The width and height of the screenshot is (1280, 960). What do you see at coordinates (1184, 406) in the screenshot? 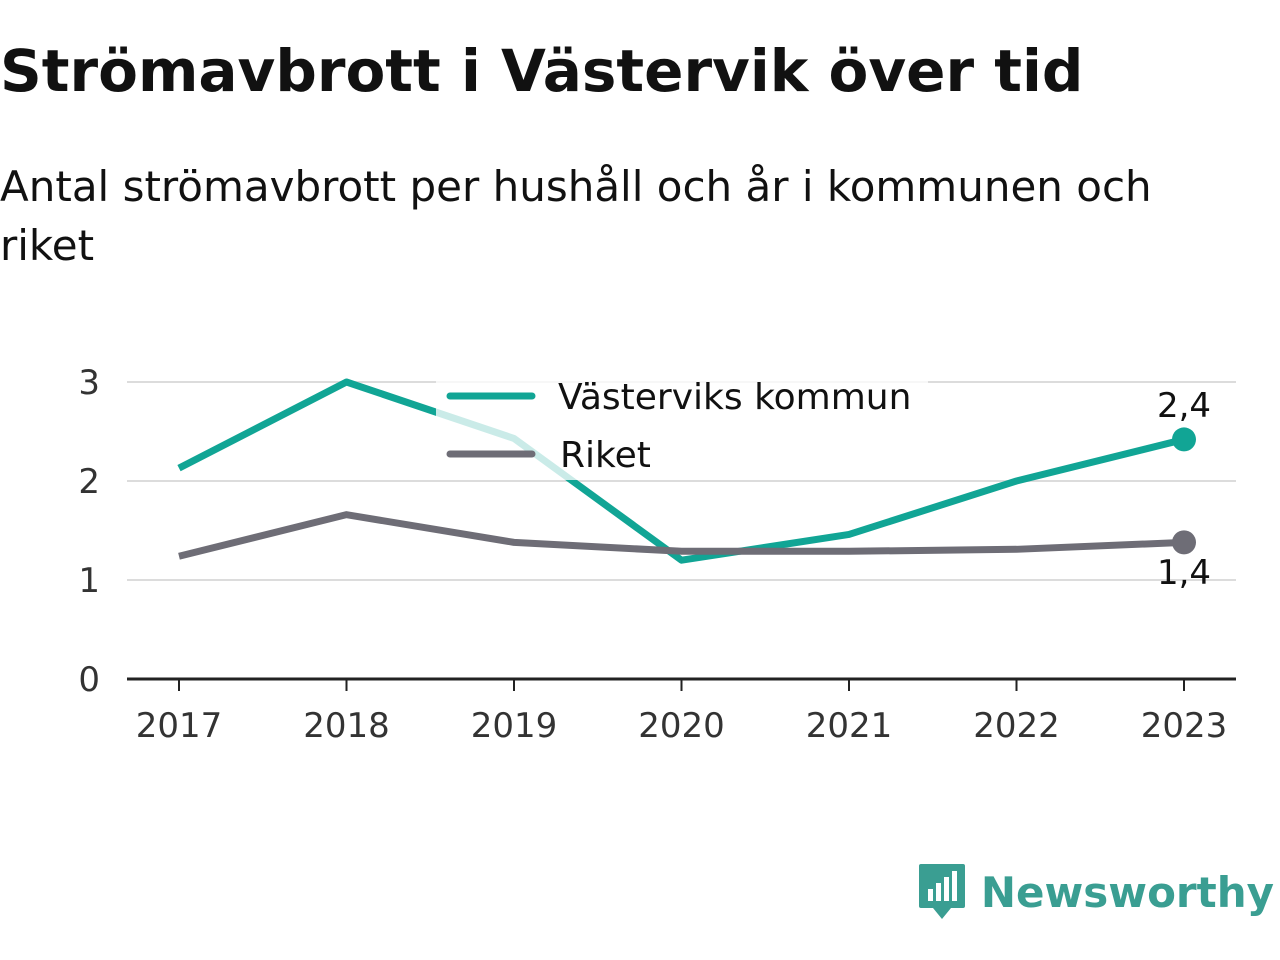
I see `end-label-vasterviks: 2,4` at bounding box center [1184, 406].